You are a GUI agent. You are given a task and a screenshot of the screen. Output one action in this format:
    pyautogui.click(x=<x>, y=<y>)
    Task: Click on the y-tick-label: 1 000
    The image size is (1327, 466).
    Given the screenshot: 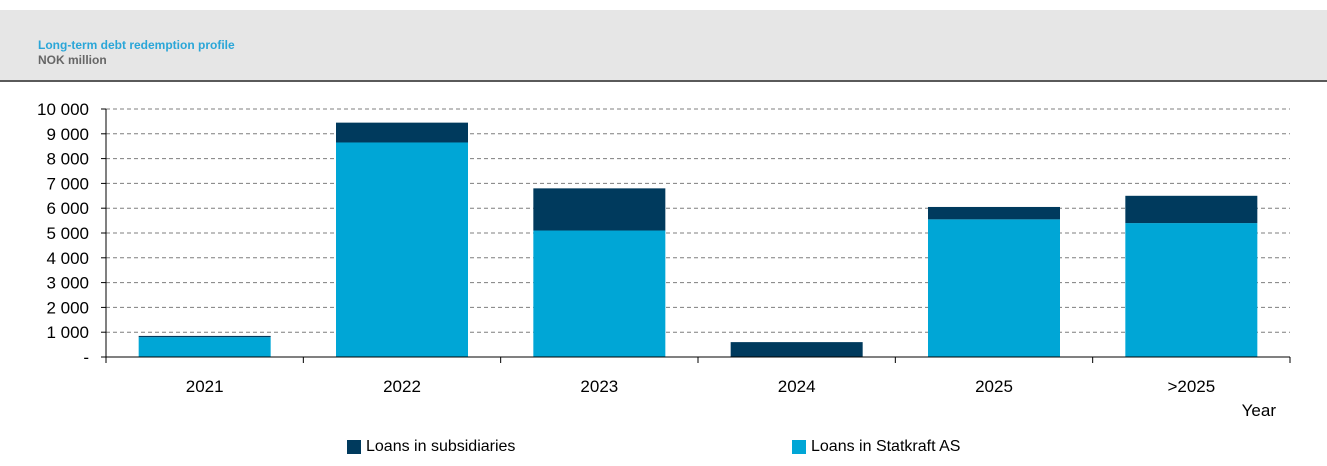 What is the action you would take?
    pyautogui.click(x=67, y=332)
    